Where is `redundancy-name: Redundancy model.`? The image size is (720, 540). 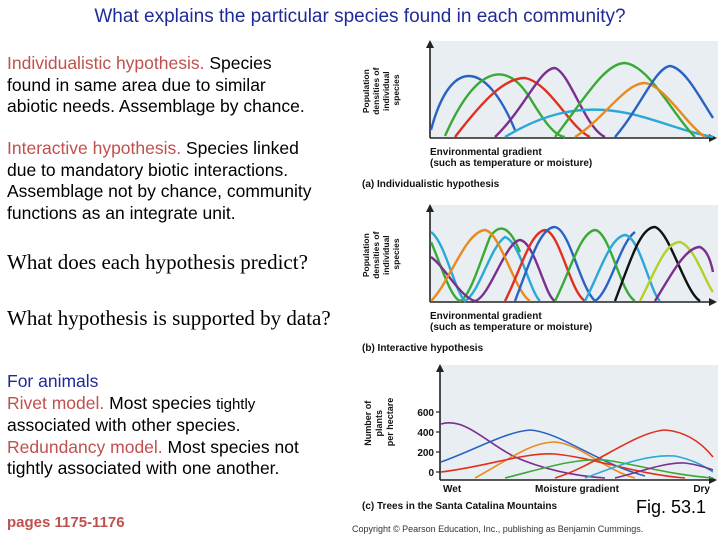
redundancy-name: Redundancy model. is located at coordinates (85, 446).